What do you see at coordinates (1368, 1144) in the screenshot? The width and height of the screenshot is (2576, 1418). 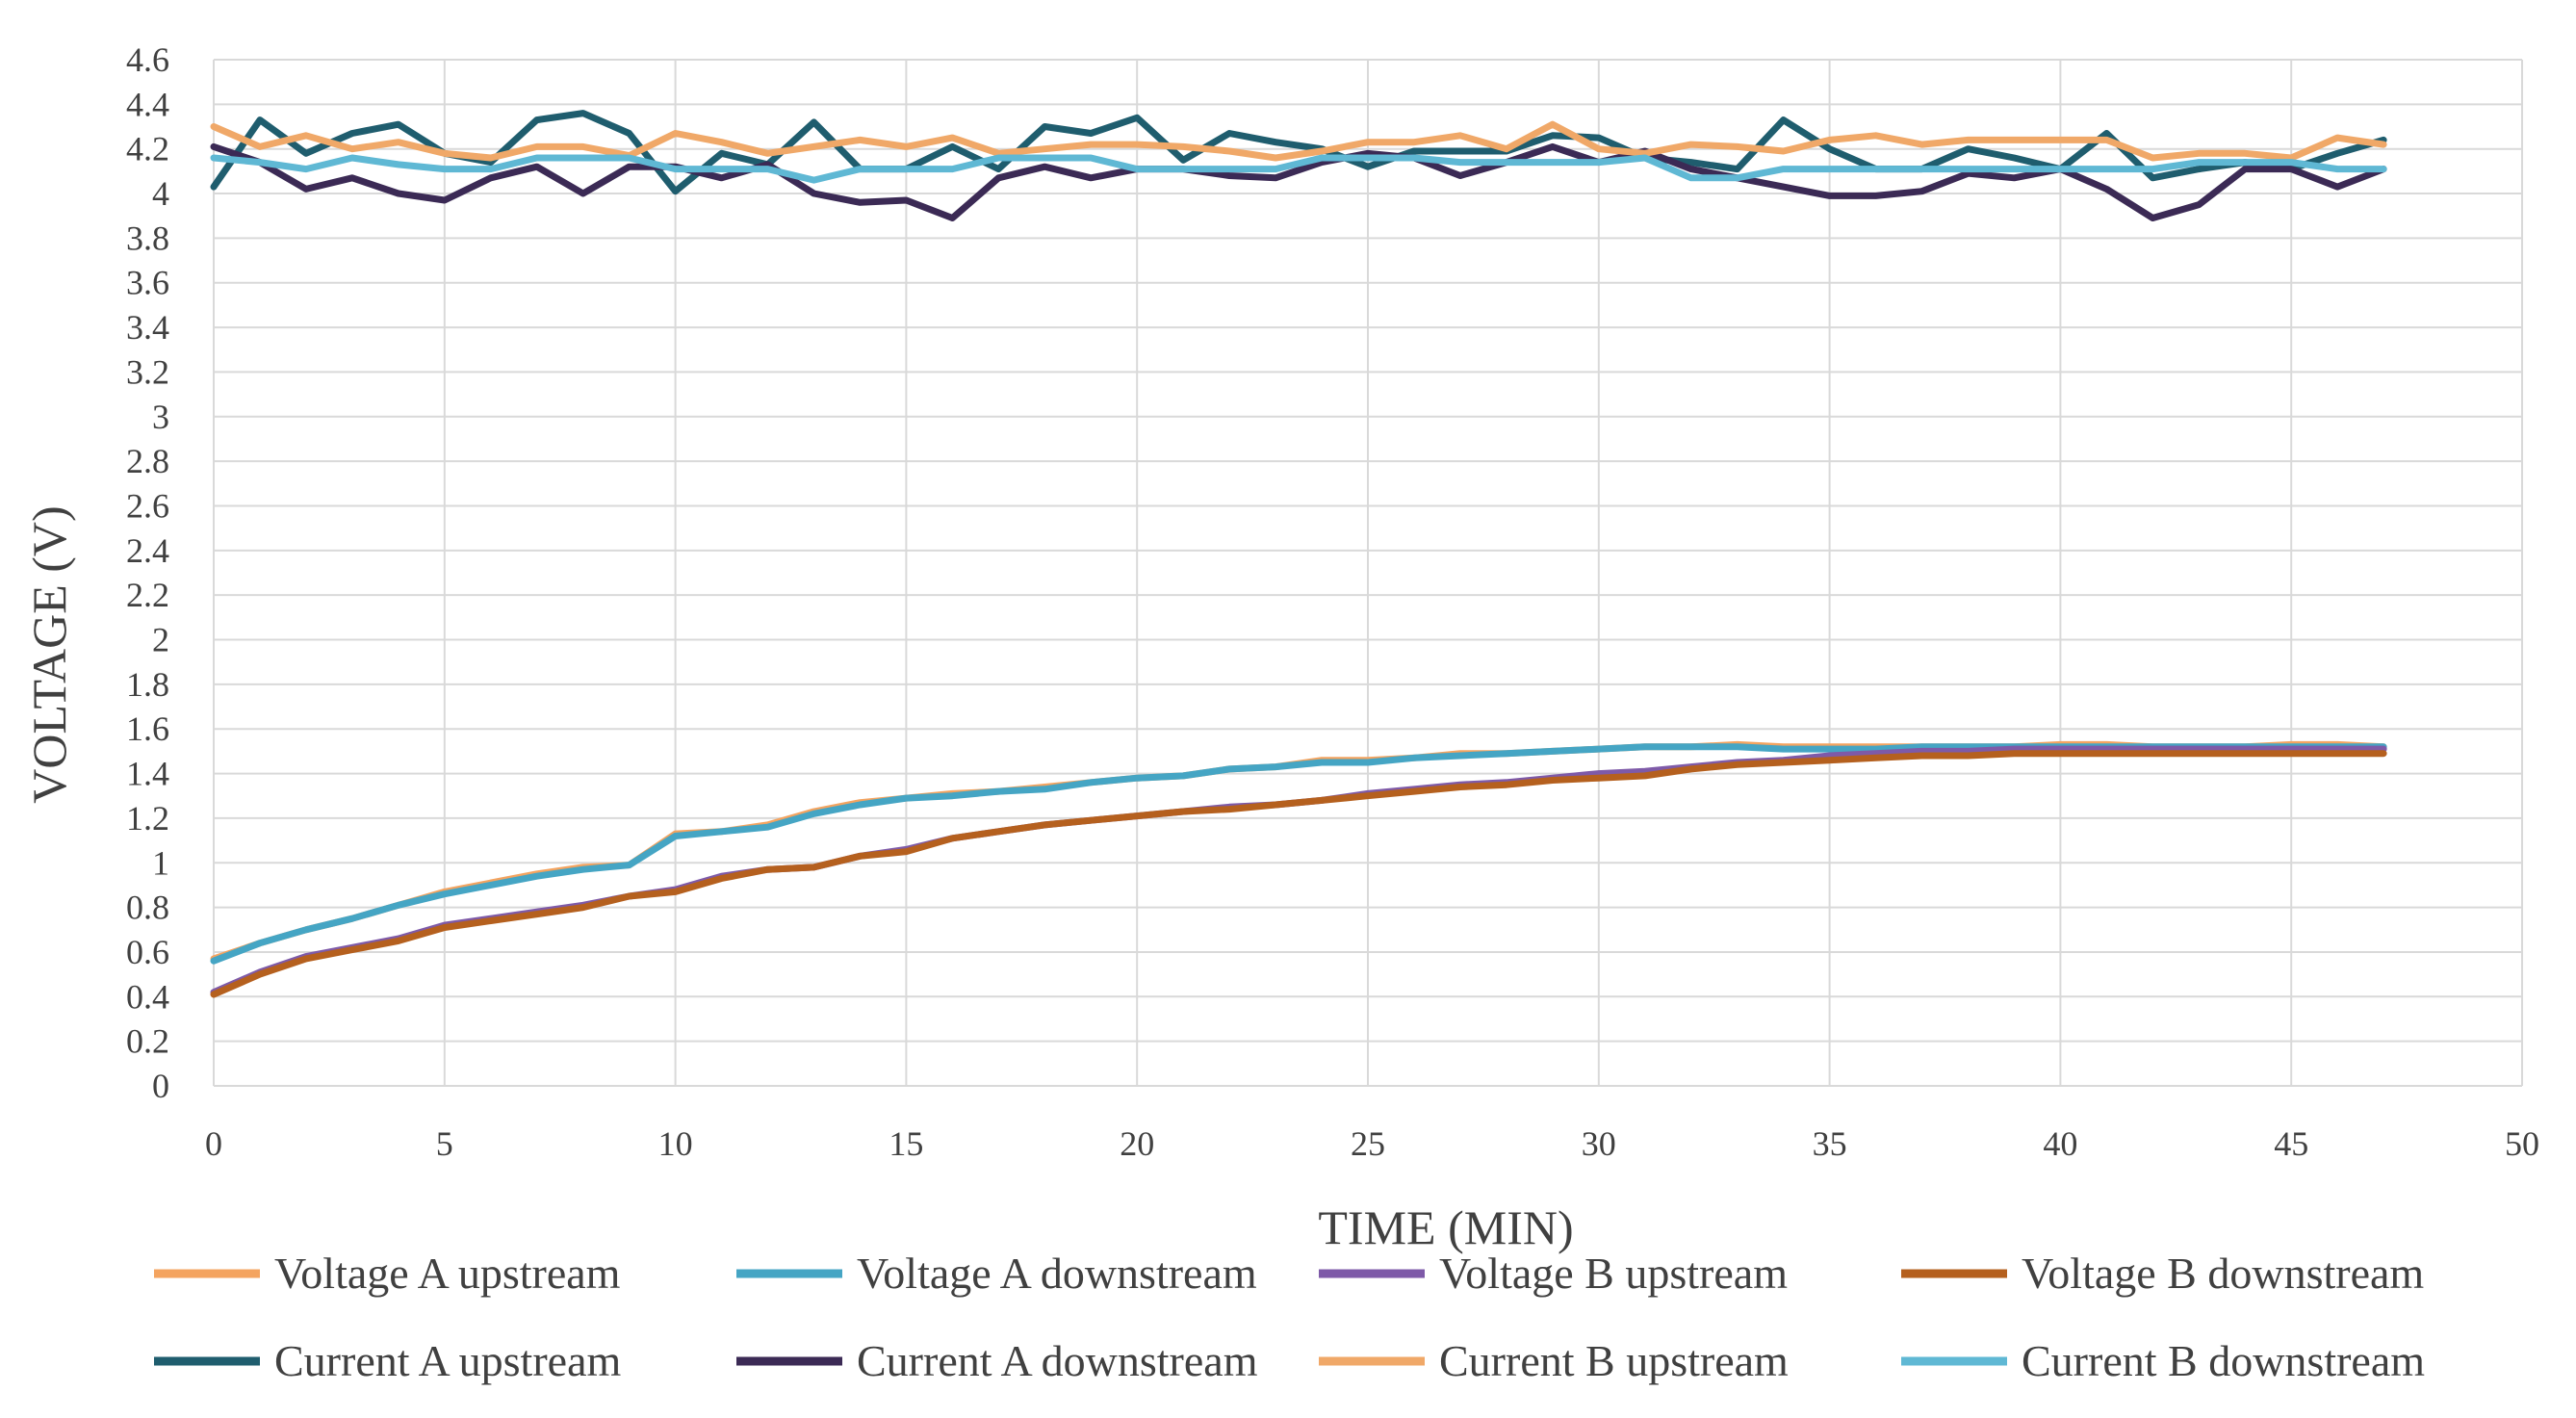 I see `x-tick-label: 25` at bounding box center [1368, 1144].